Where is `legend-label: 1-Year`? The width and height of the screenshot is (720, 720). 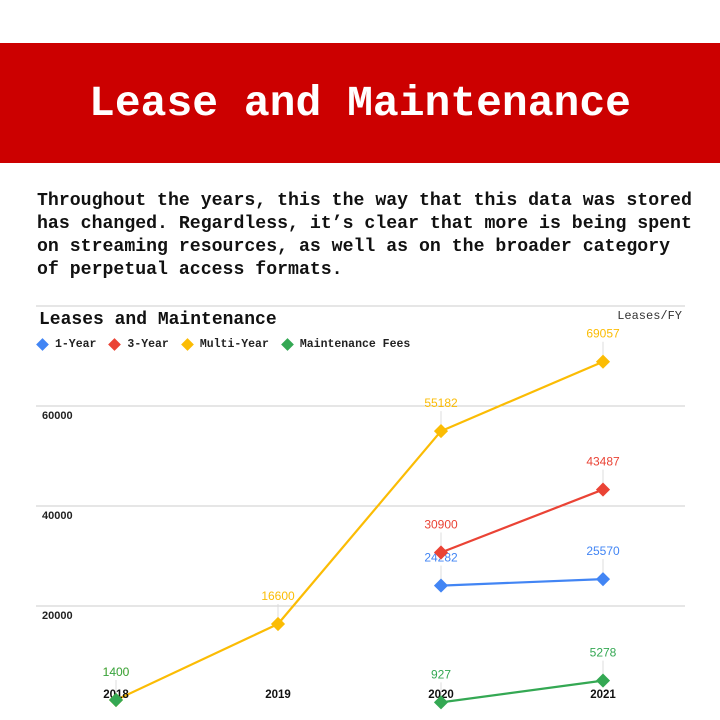 legend-label: 1-Year is located at coordinates (76, 344).